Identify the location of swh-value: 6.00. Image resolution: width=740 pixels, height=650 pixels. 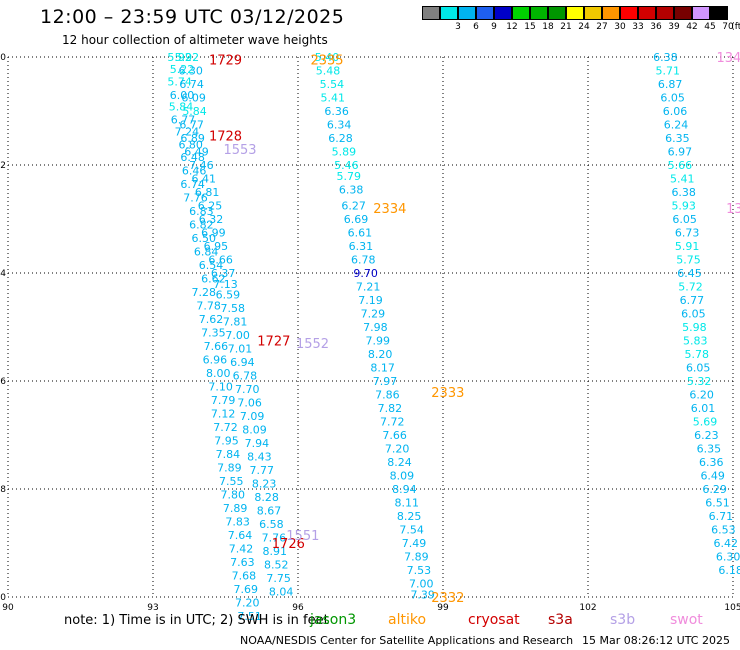
(182, 95).